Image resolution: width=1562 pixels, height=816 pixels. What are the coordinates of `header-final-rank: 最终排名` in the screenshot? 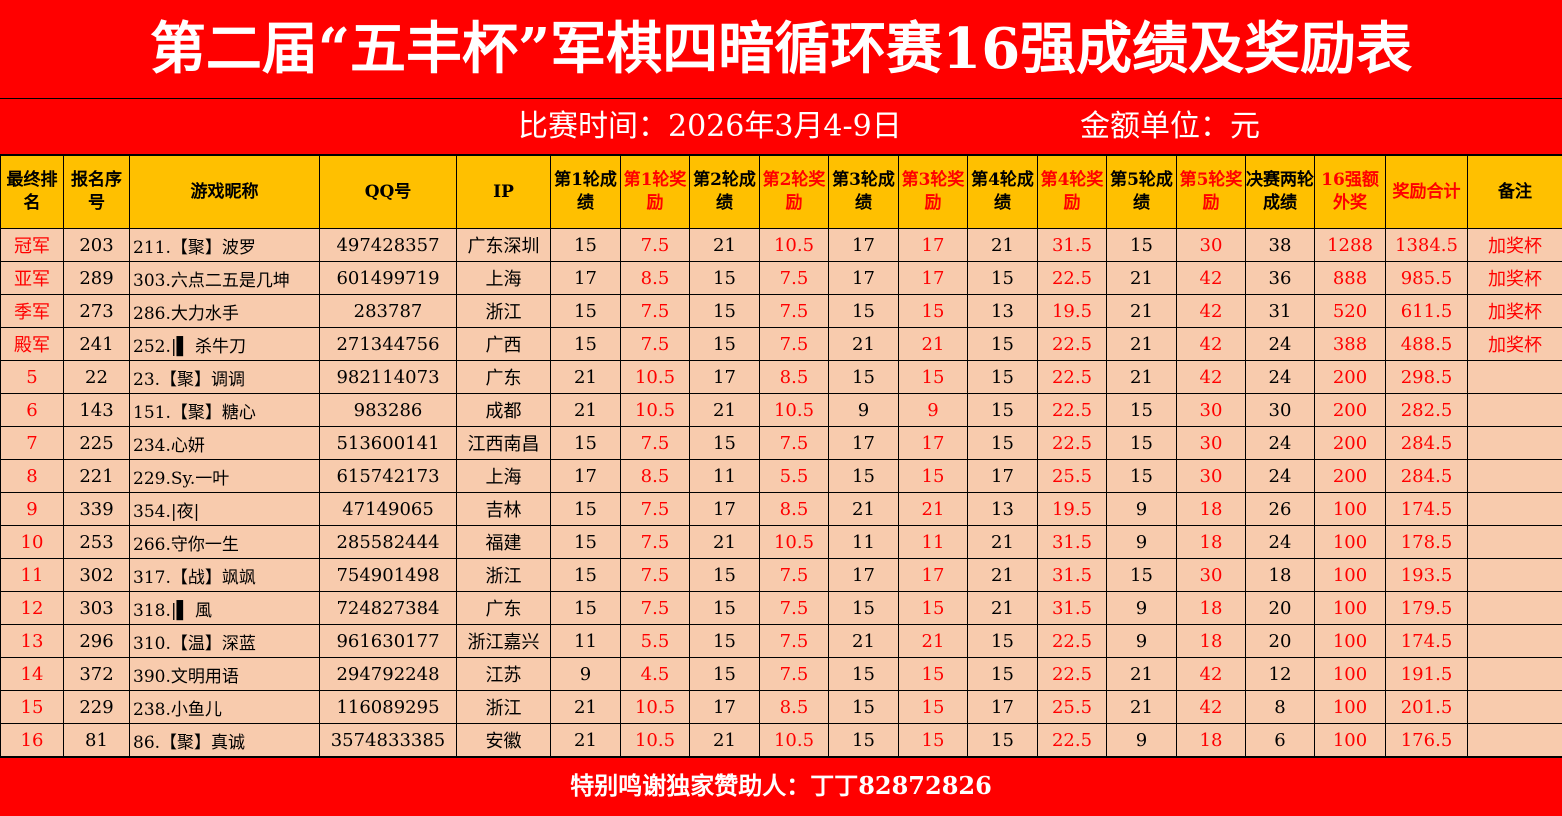 It's located at (32, 192).